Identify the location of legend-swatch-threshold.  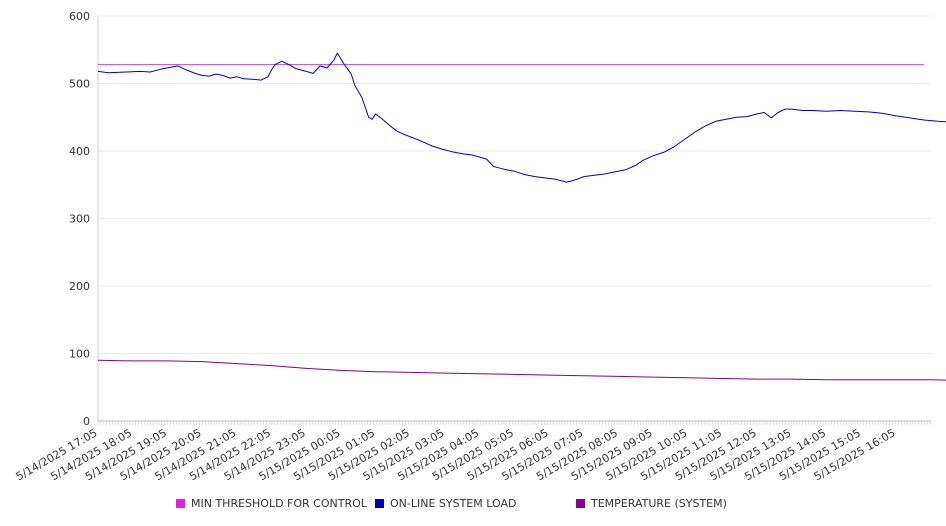
(180, 503).